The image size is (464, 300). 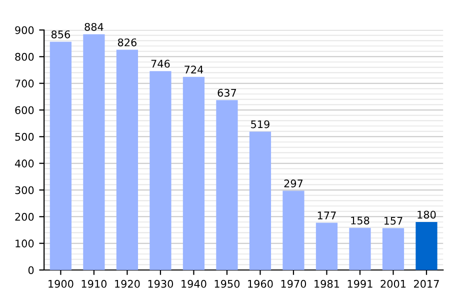 I want to click on x-tick-label: 1960, so click(x=260, y=284).